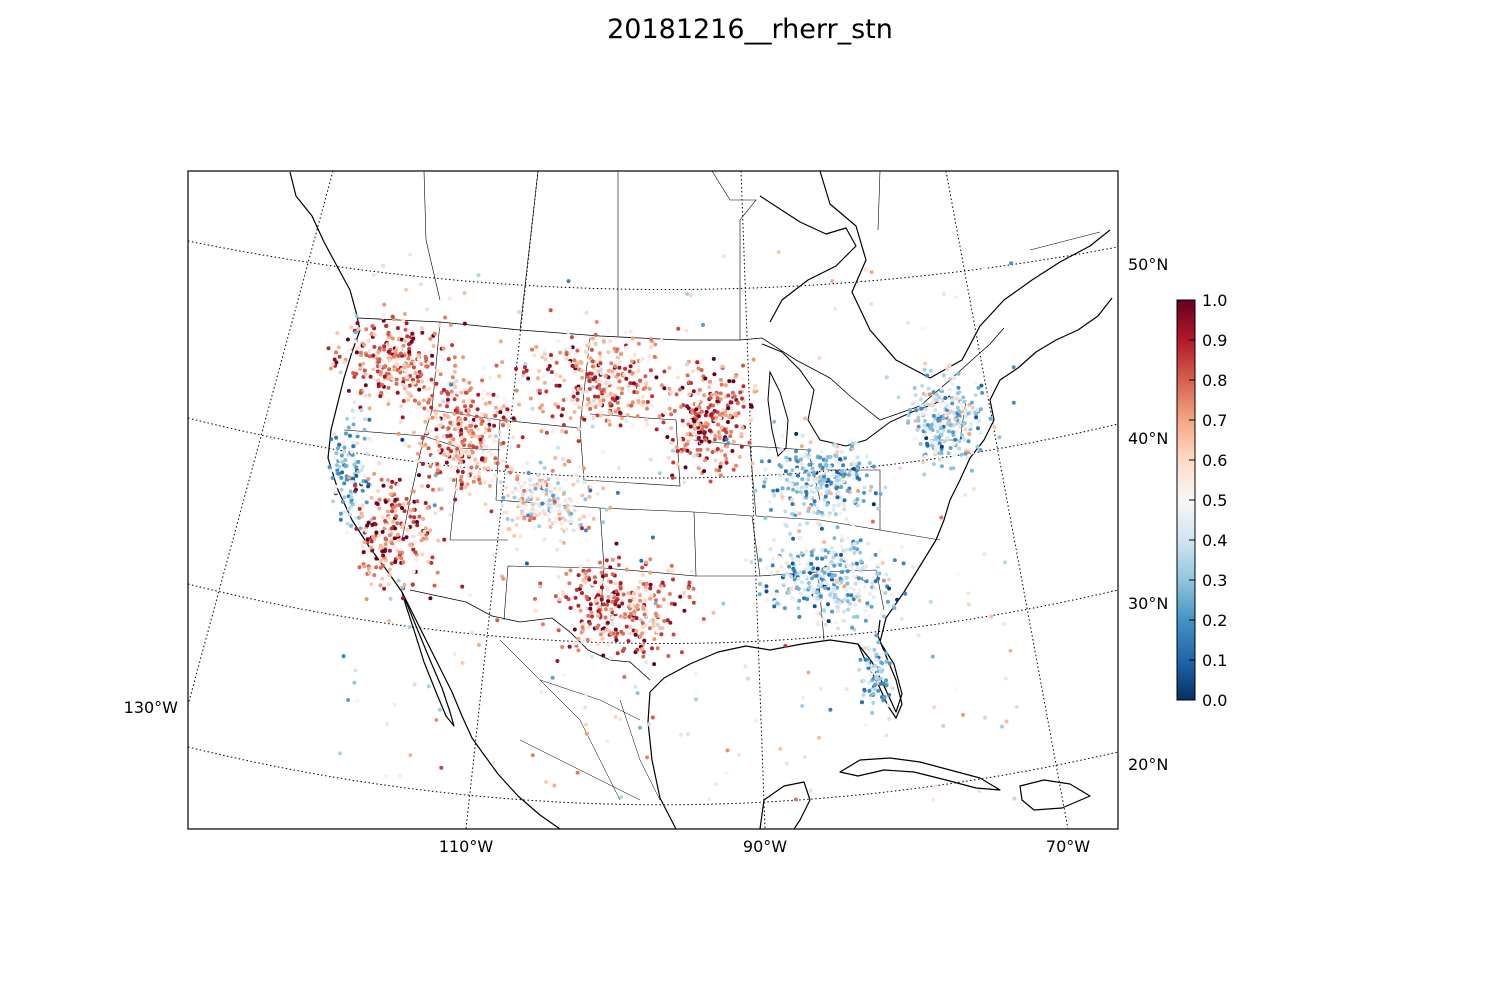 This screenshot has width=1500, height=1000. What do you see at coordinates (261, 438) in the screenshot?
I see `meridian-130w` at bounding box center [261, 438].